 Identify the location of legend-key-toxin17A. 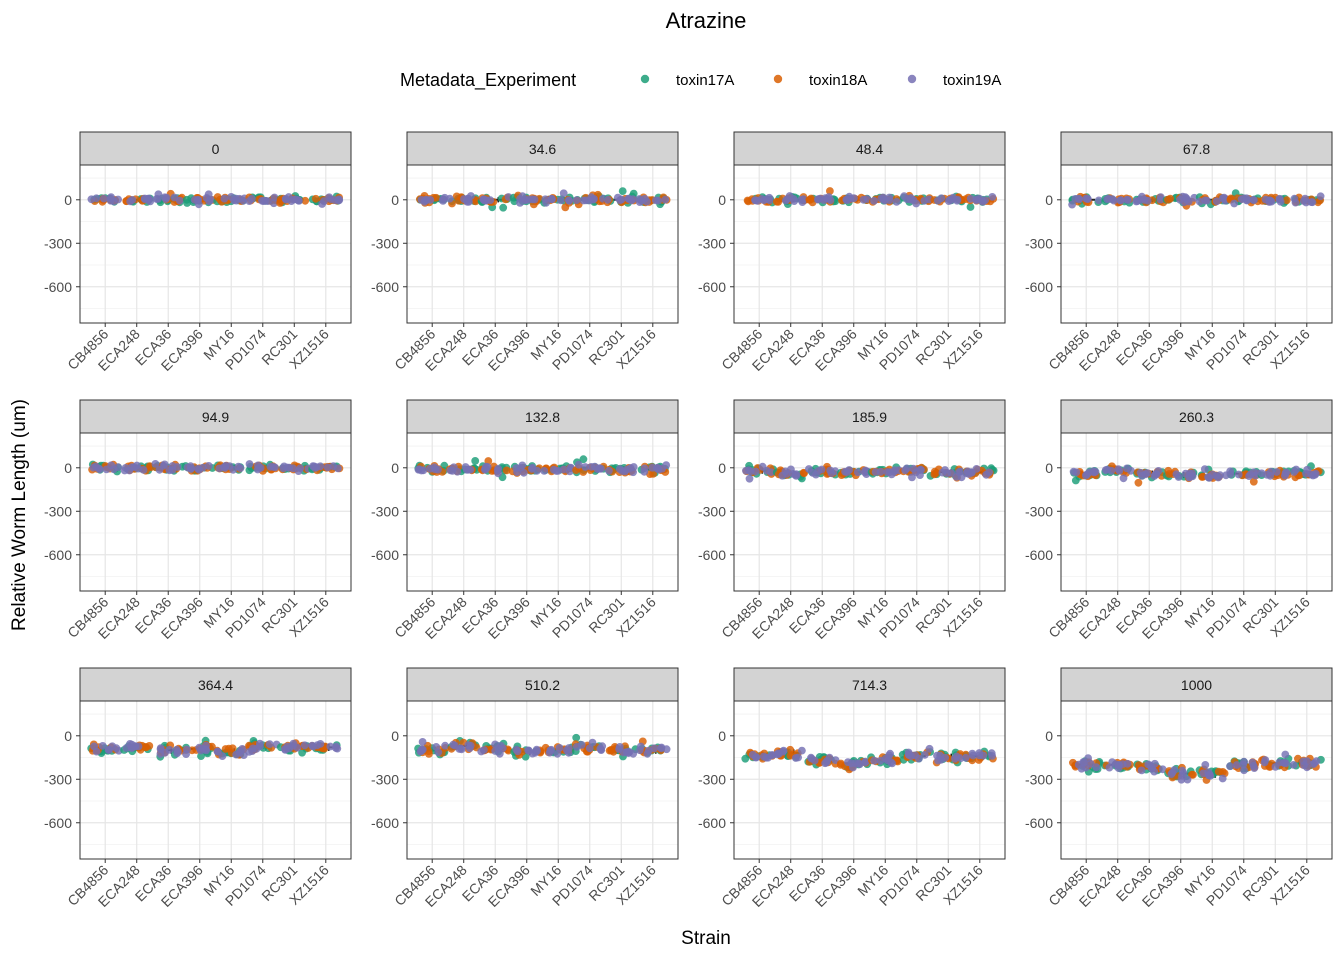
(645, 79).